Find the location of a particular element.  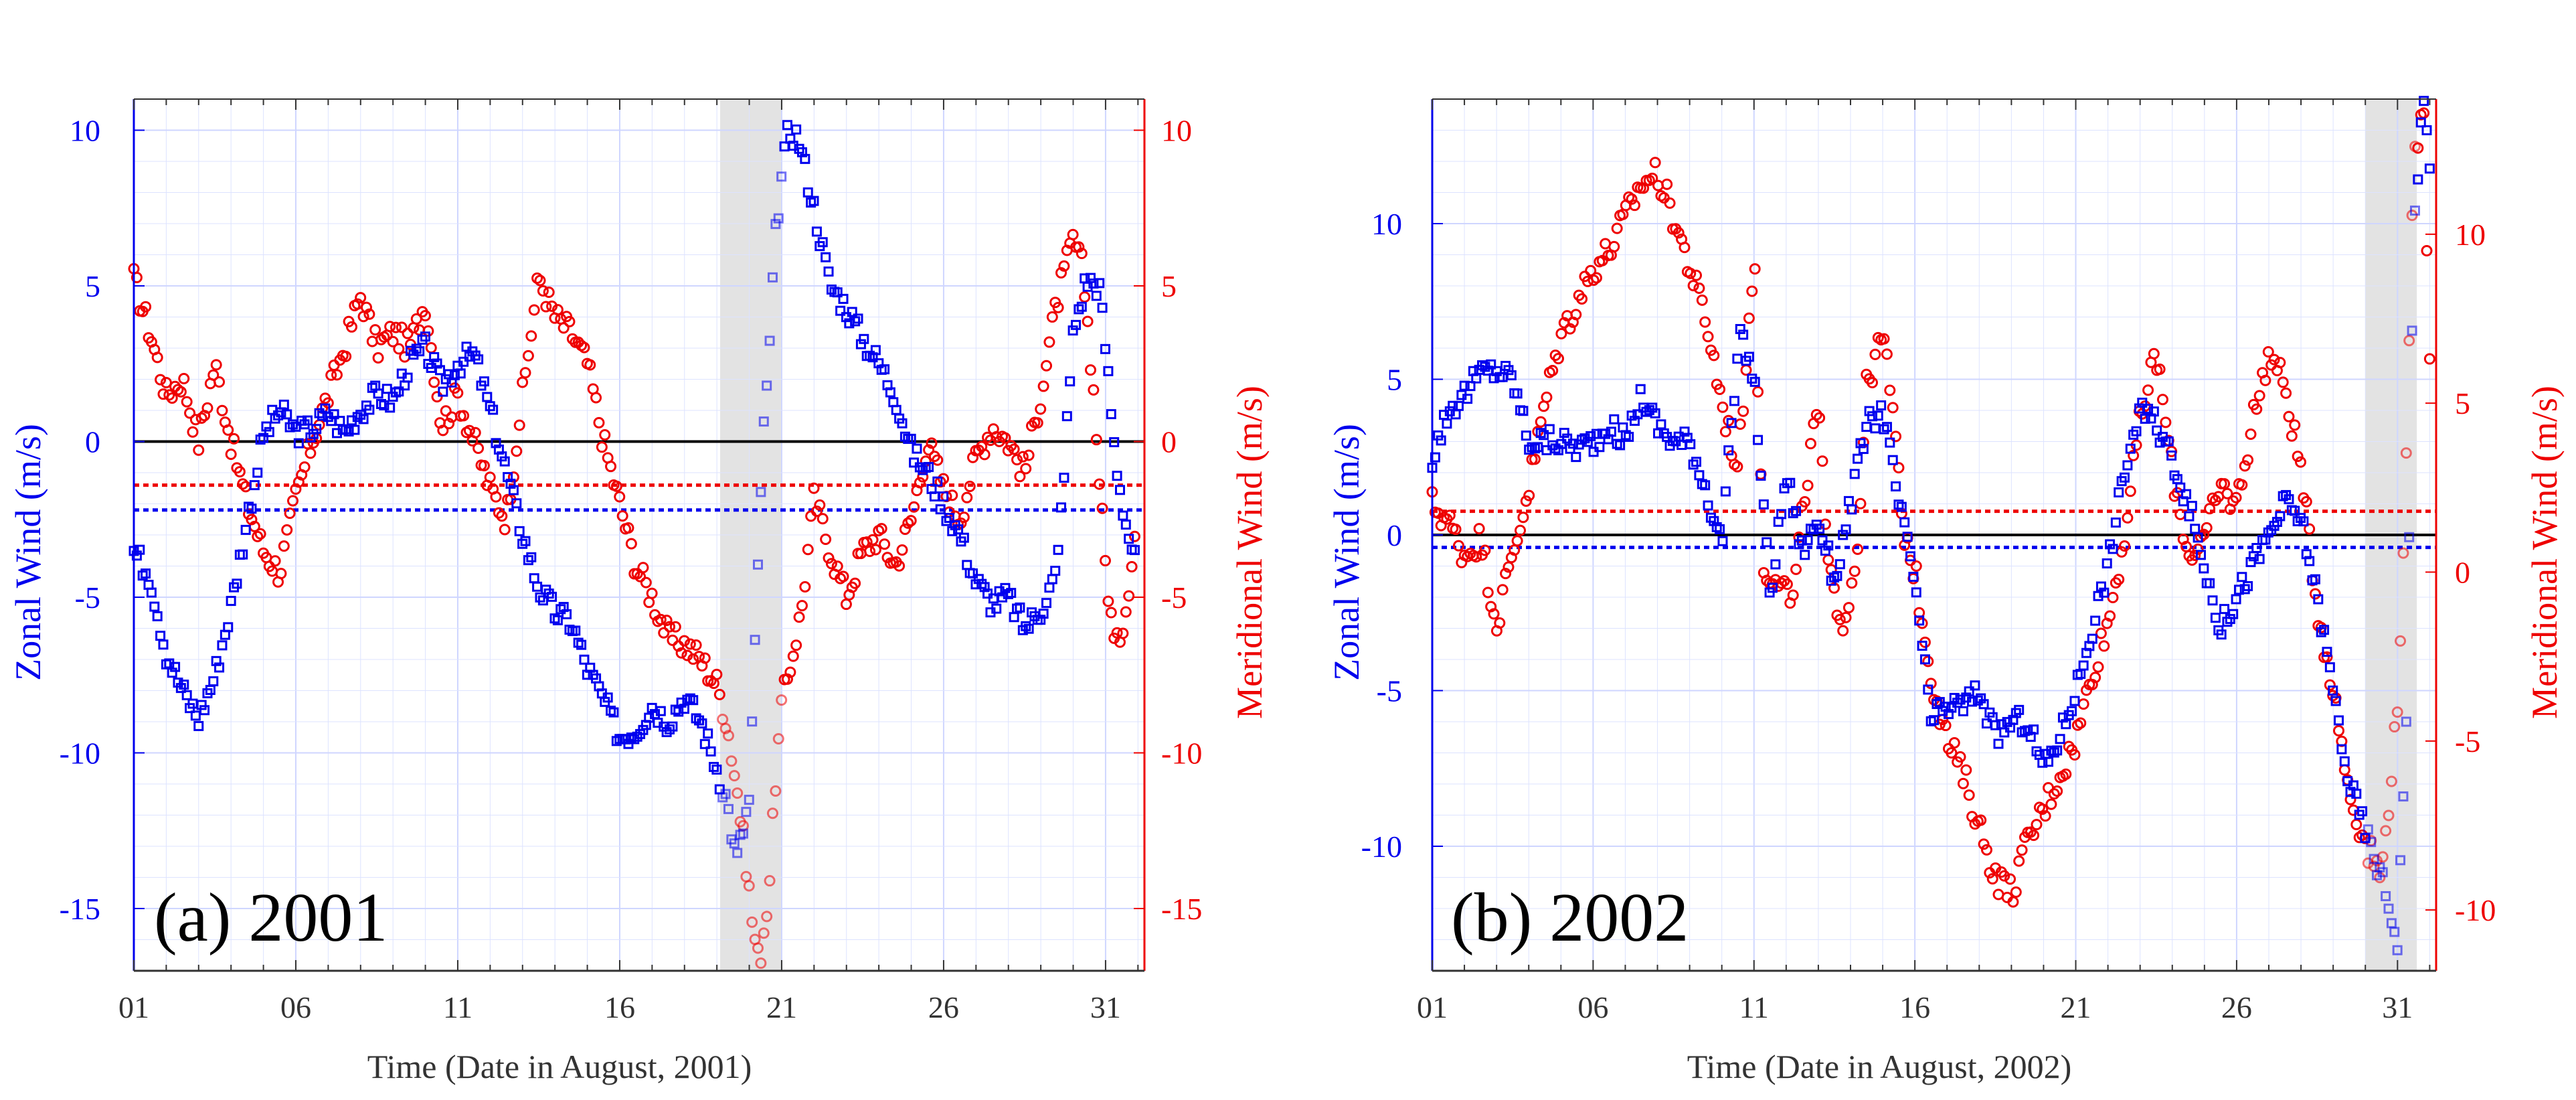

x-tick-label: 06 is located at coordinates (295, 1007).